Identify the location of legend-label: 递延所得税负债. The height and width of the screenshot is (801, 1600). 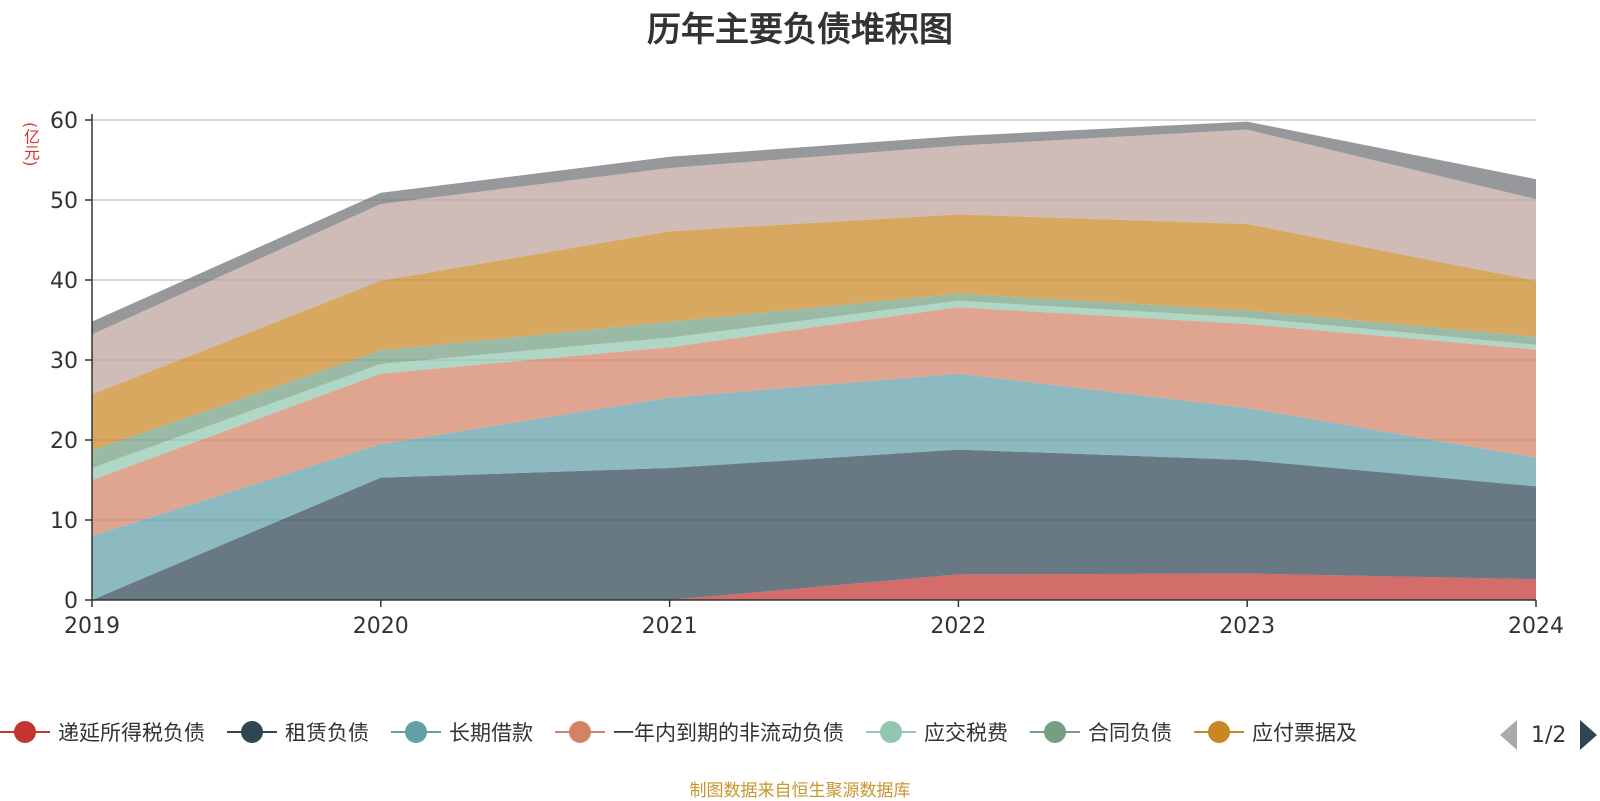
(131, 733).